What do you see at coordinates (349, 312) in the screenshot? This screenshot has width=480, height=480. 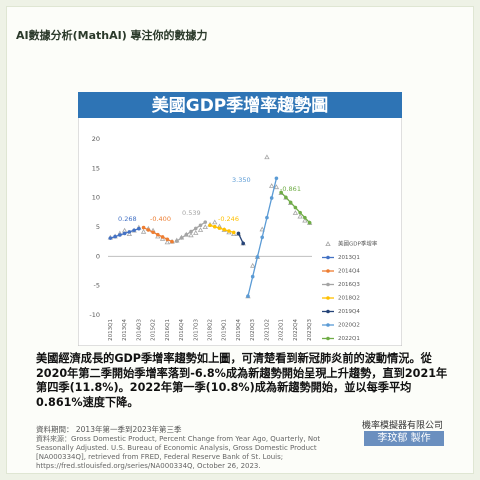 I see `legend-label: 2019Q4` at bounding box center [349, 312].